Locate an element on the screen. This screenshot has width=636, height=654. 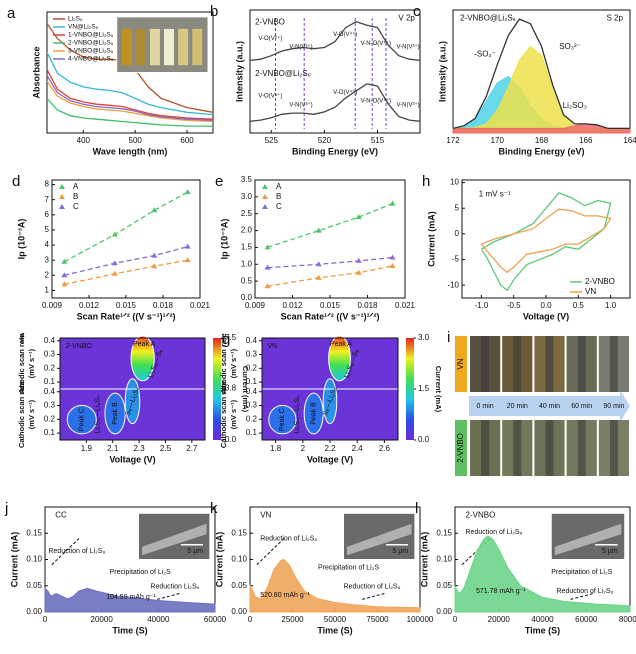
time-label: 20 min is located at coordinates (517, 406).